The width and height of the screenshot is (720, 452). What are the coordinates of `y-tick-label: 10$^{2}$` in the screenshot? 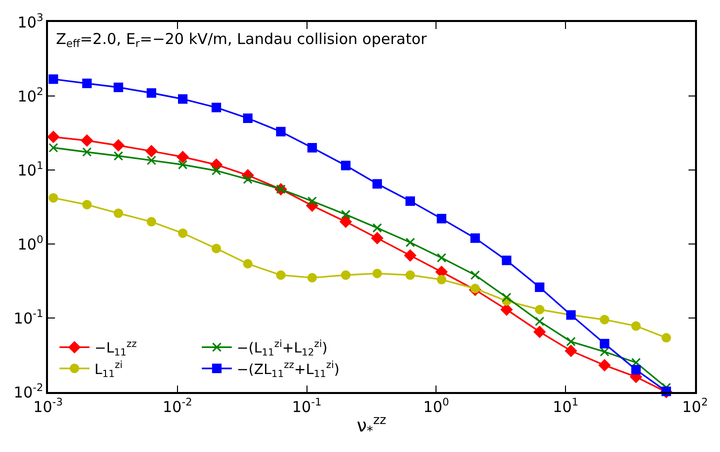 It's located at (30, 96).